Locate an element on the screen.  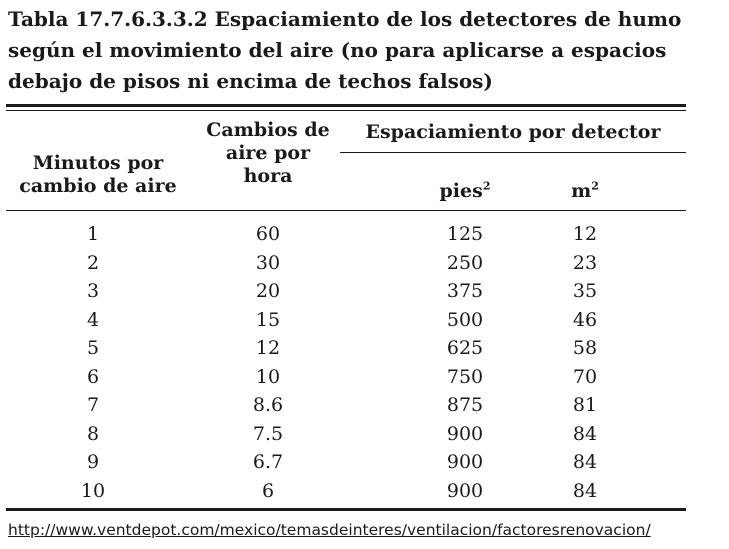
header-changes-line3: hora is located at coordinates (268, 176).